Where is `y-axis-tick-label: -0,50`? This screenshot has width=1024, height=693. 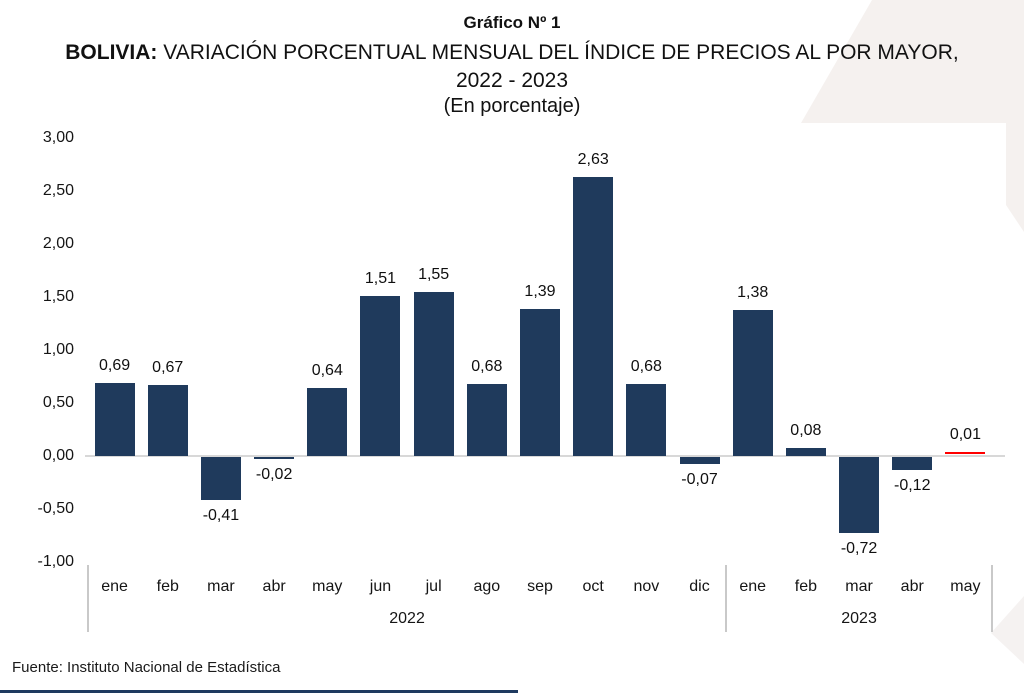
y-axis-tick-label: -0,50 is located at coordinates (55, 508).